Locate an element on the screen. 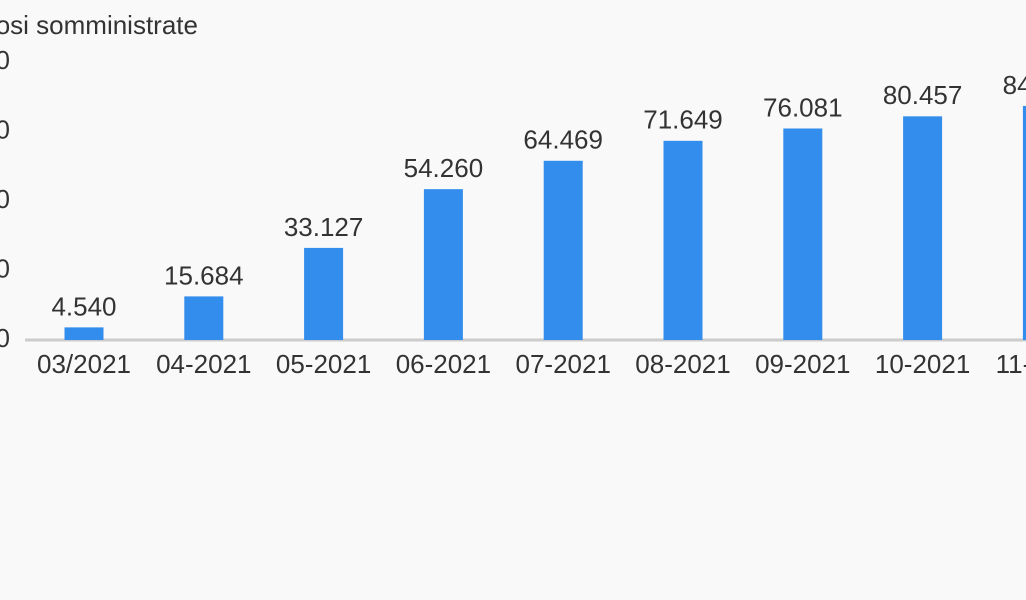 This screenshot has width=1026, height=600. x-tick-label: 07-2021 is located at coordinates (562, 364).